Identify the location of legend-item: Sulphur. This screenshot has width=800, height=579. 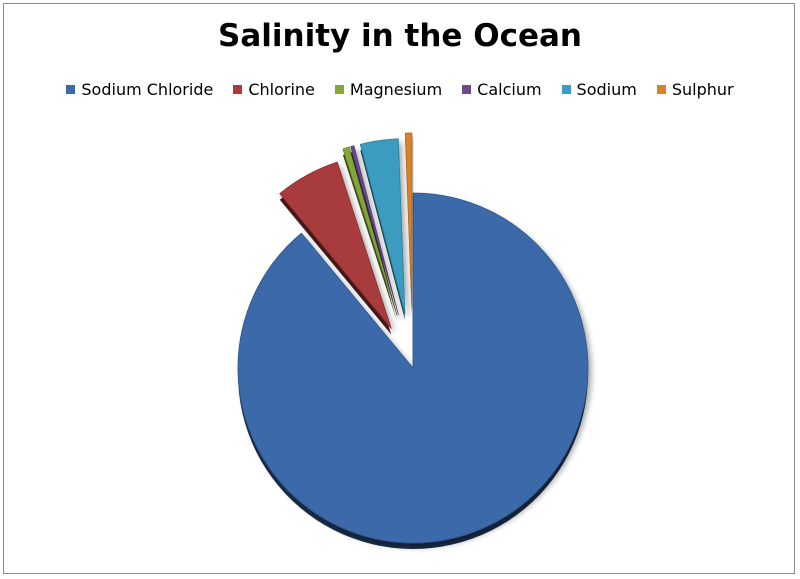
(695, 89).